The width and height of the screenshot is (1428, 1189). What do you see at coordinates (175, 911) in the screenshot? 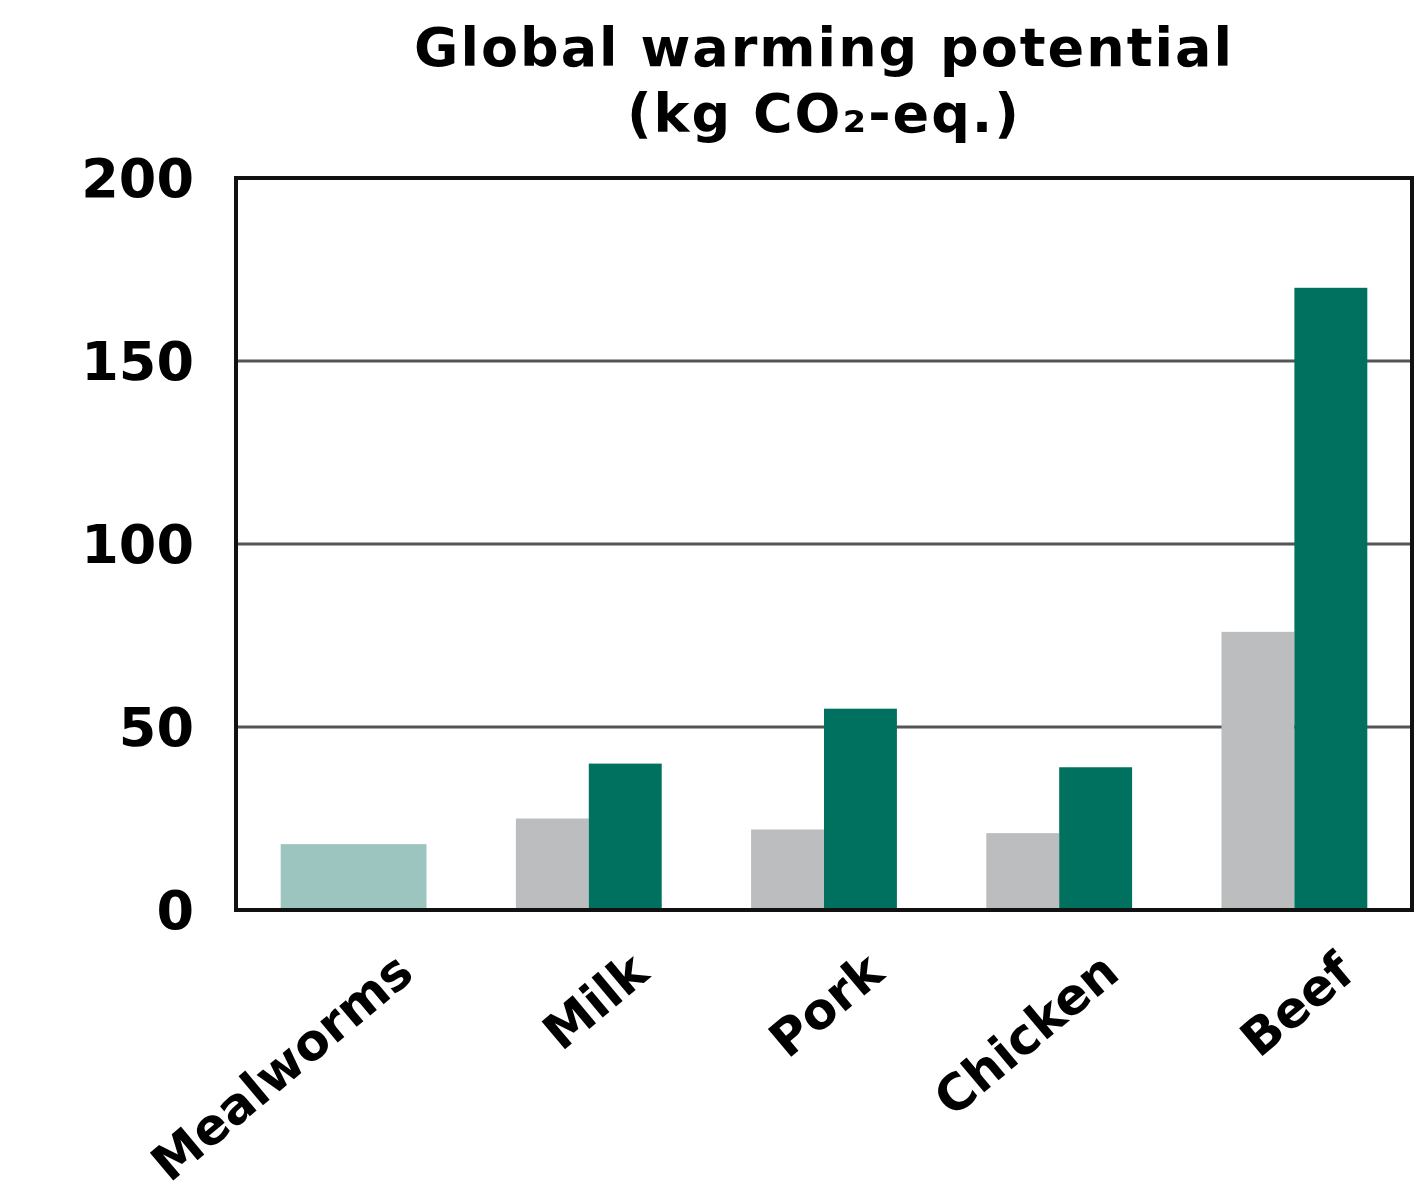
I see `y-tick-label: 0` at bounding box center [175, 911].